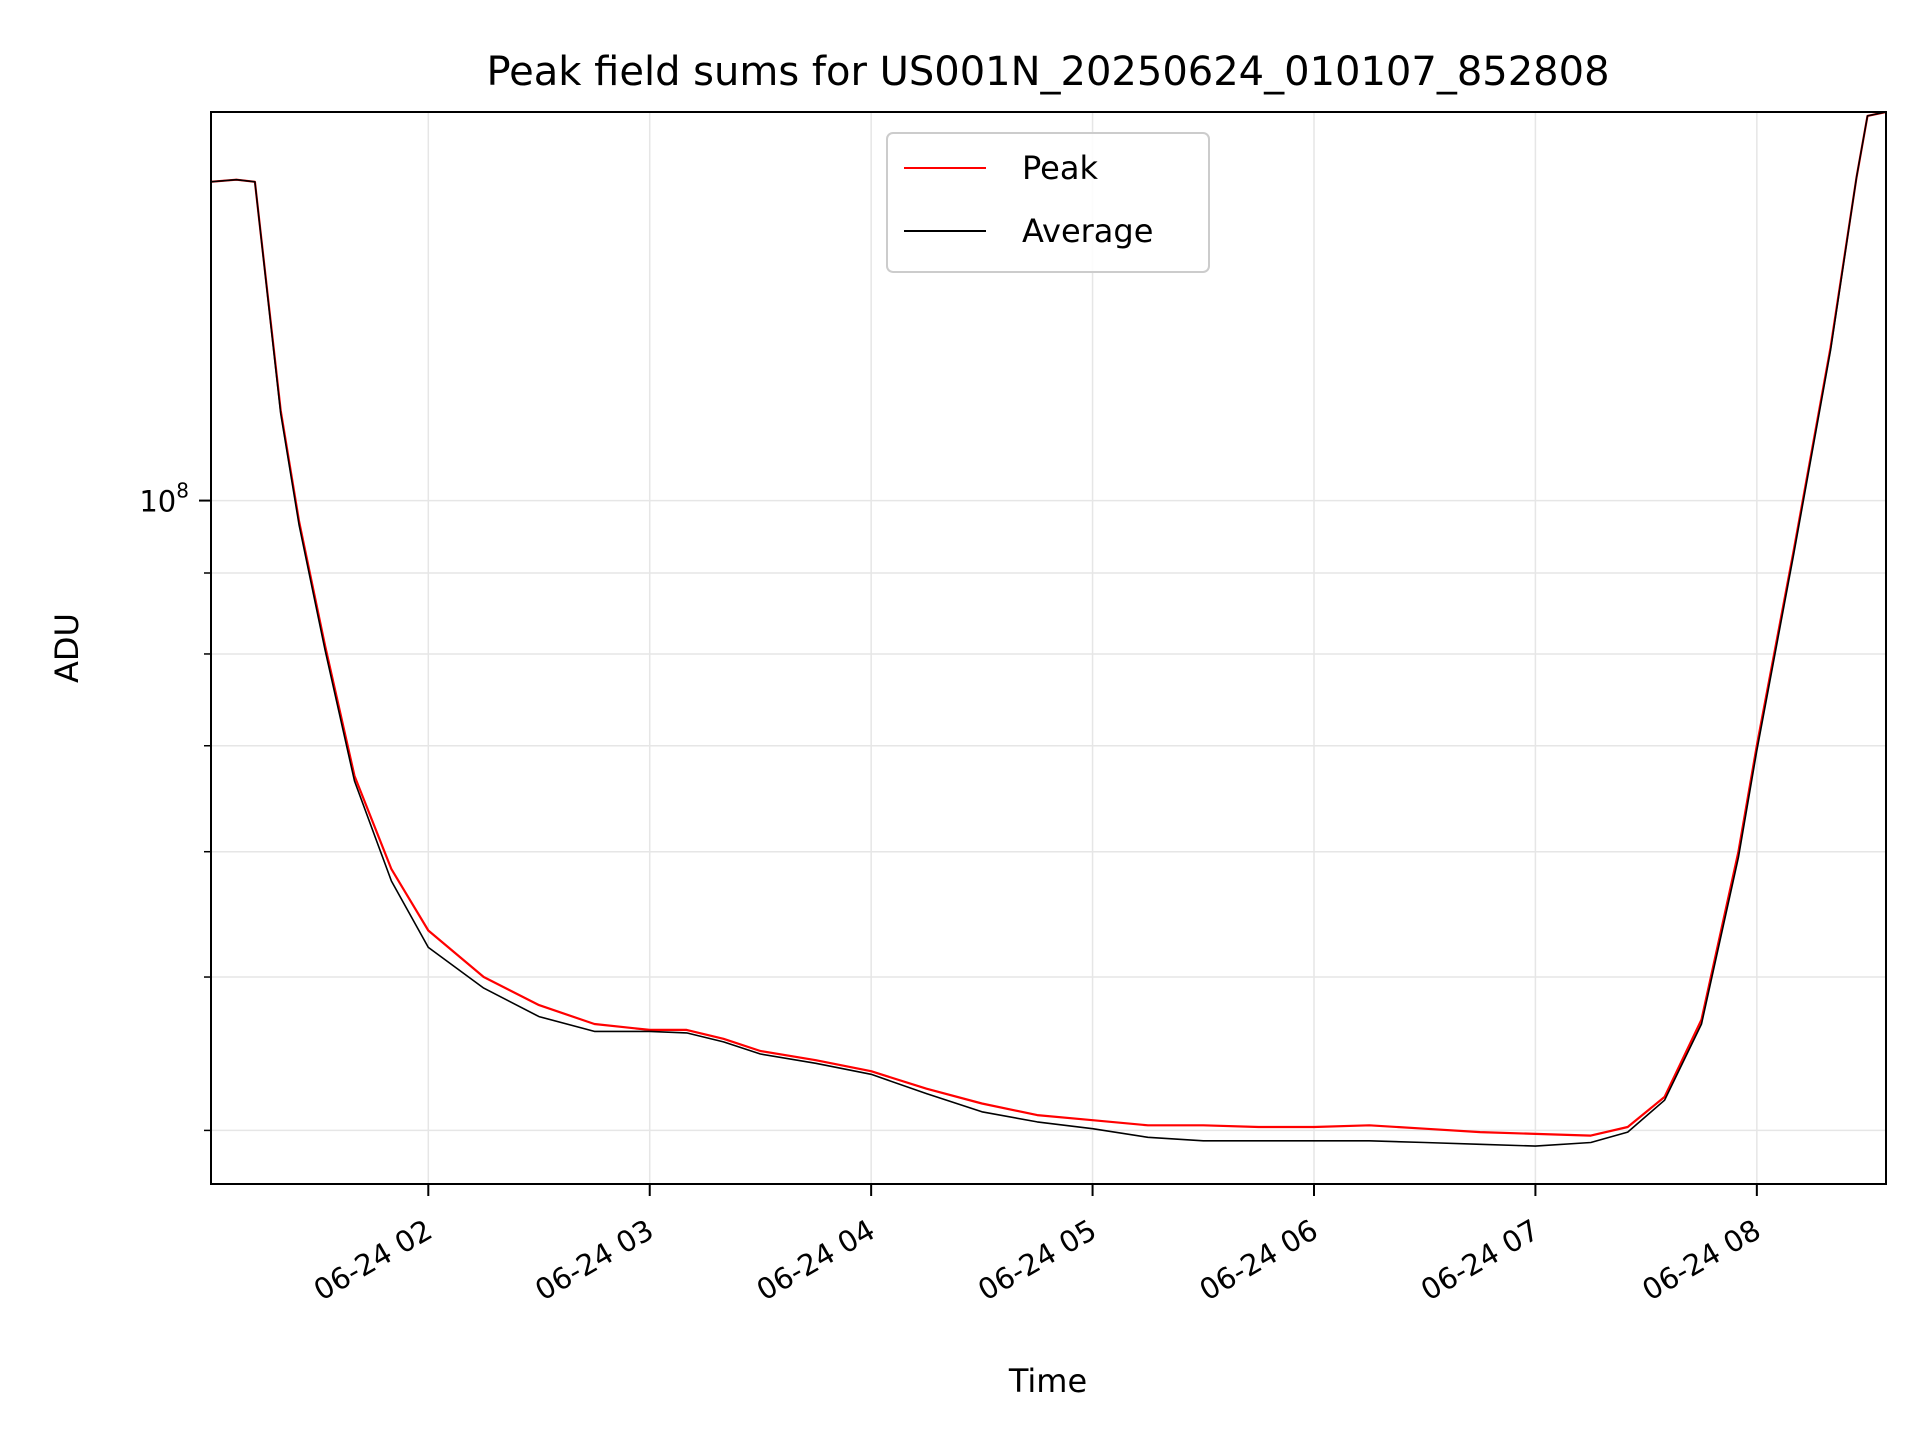 Image resolution: width=1920 pixels, height=1440 pixels. I want to click on legend-label-average: Average, so click(1087, 231).